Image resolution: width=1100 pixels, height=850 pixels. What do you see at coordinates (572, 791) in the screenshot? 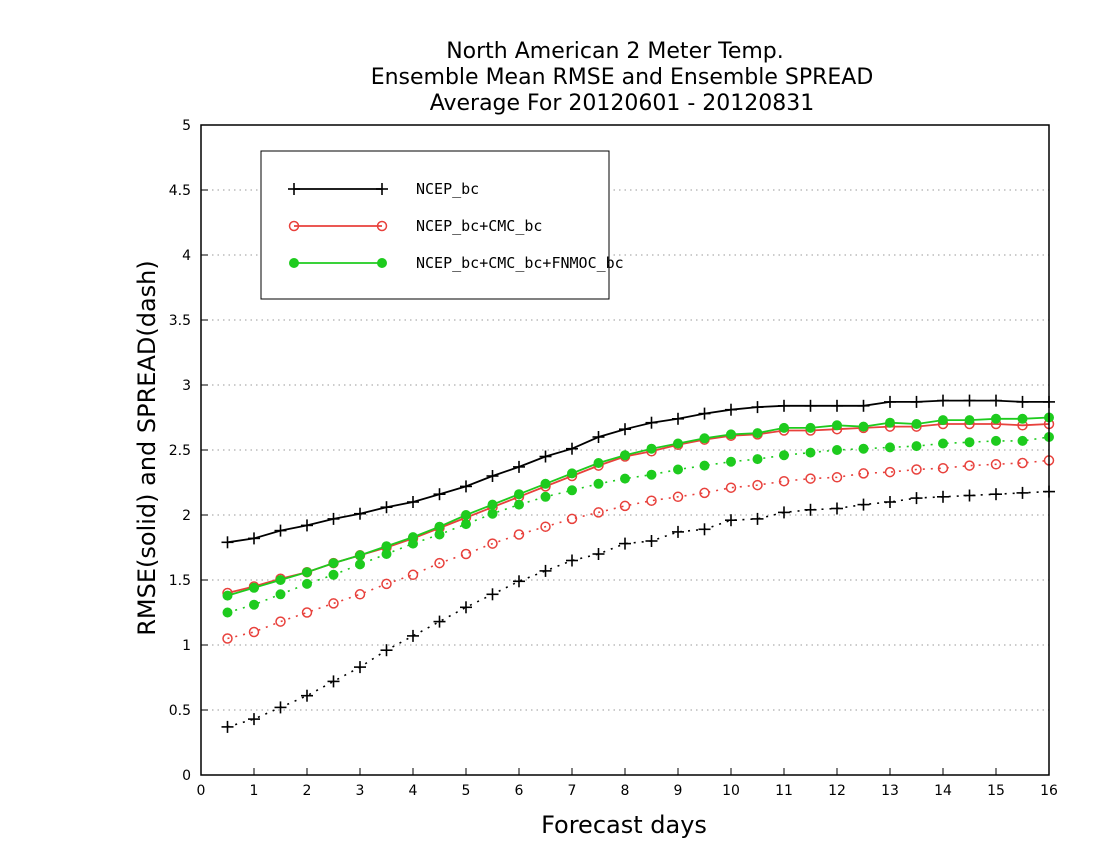
I see `x-tick-label: 7` at bounding box center [572, 791].